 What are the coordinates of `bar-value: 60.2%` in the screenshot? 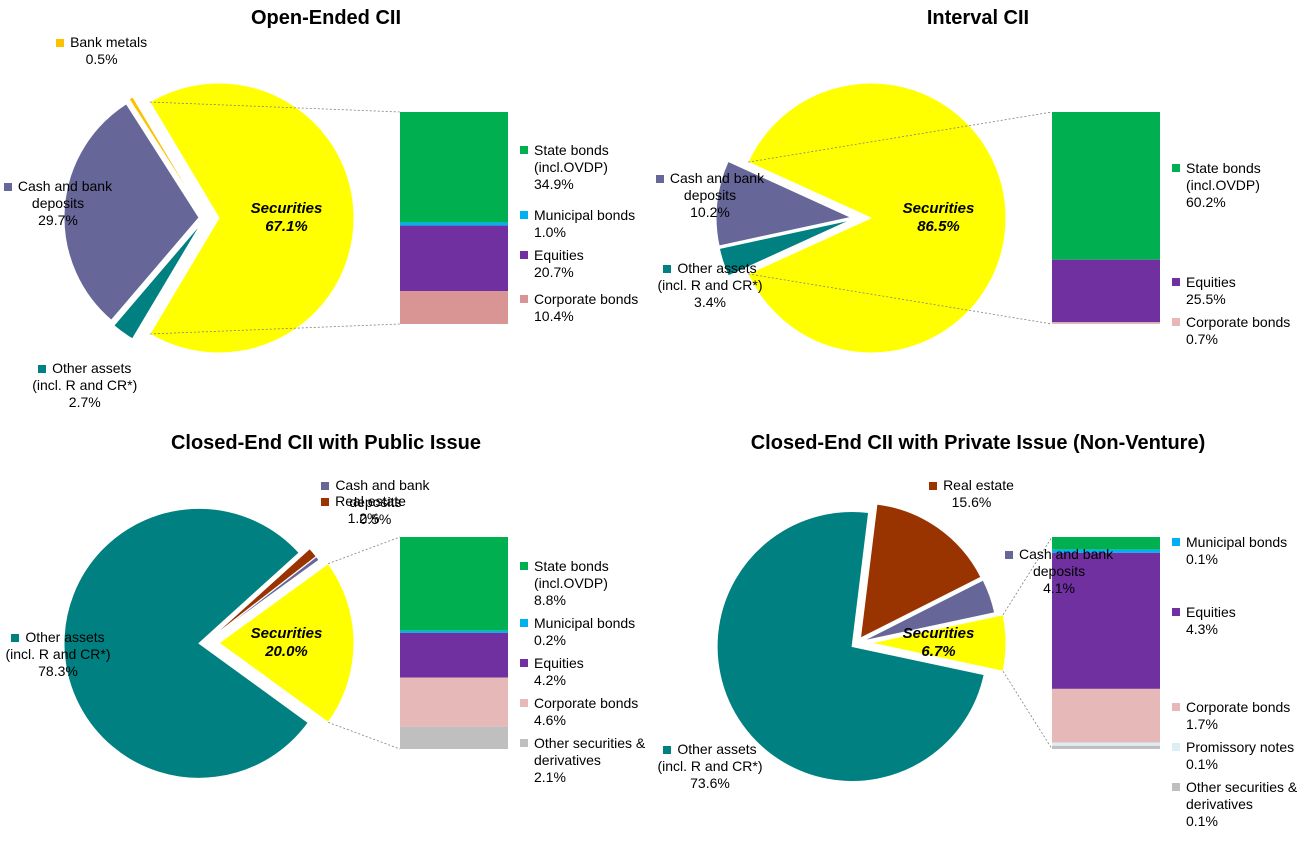 It's located at (1206, 202).